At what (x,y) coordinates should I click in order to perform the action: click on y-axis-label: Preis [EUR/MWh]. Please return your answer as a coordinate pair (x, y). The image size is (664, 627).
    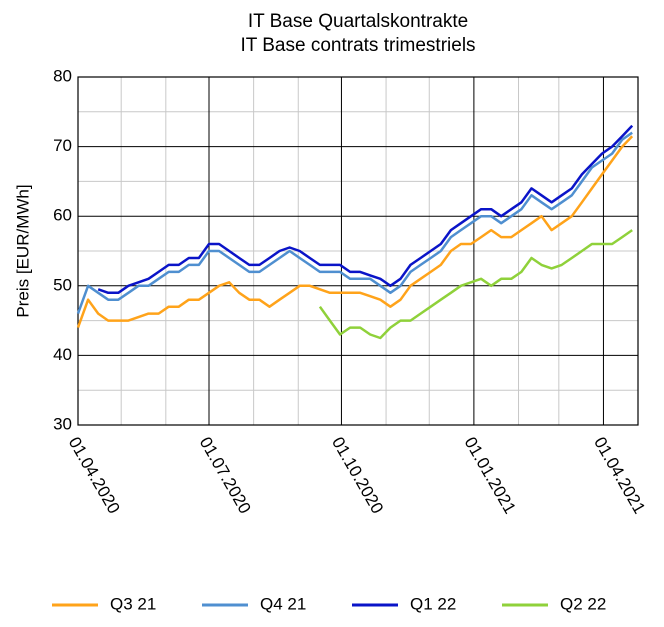
    Looking at the image, I should click on (22, 250).